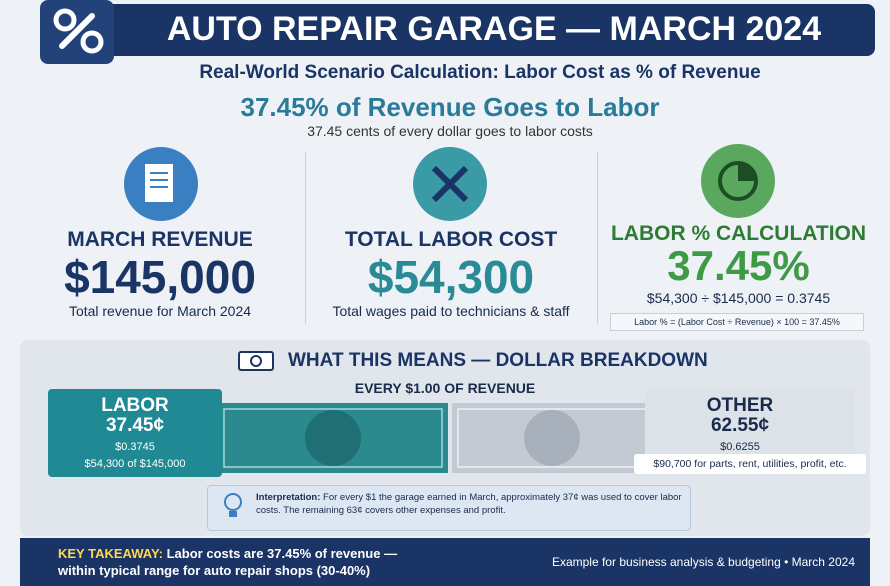 Image resolution: width=890 pixels, height=586 pixels. What do you see at coordinates (110, 553) in the screenshot?
I see `takeaway-lead: KEY TAKEAWAY:` at bounding box center [110, 553].